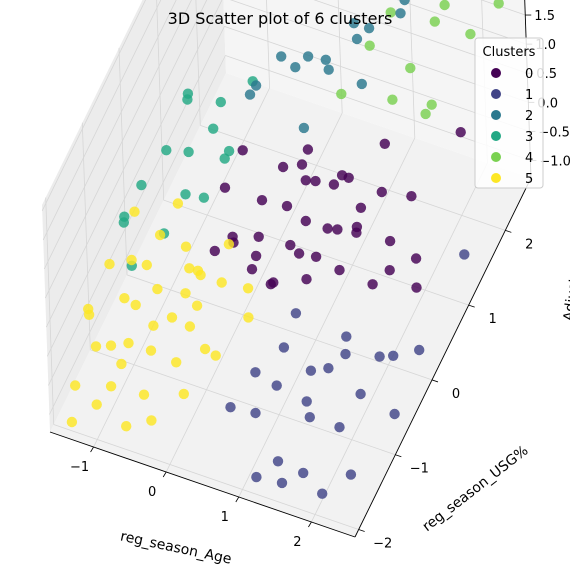 Image resolution: width=570 pixels, height=581 pixels. What do you see at coordinates (554, 162) in the screenshot?
I see `z-tick-label: −1.0` at bounding box center [554, 162].